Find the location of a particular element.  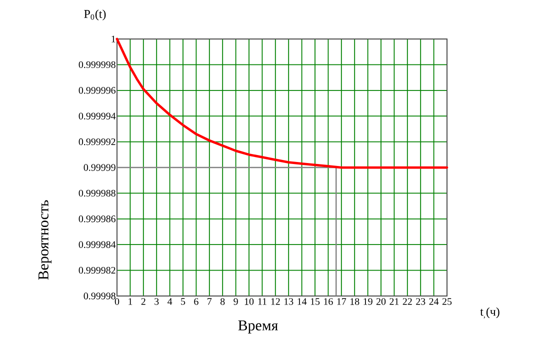

y-tick-label: 0.99999 is located at coordinates (100, 167).